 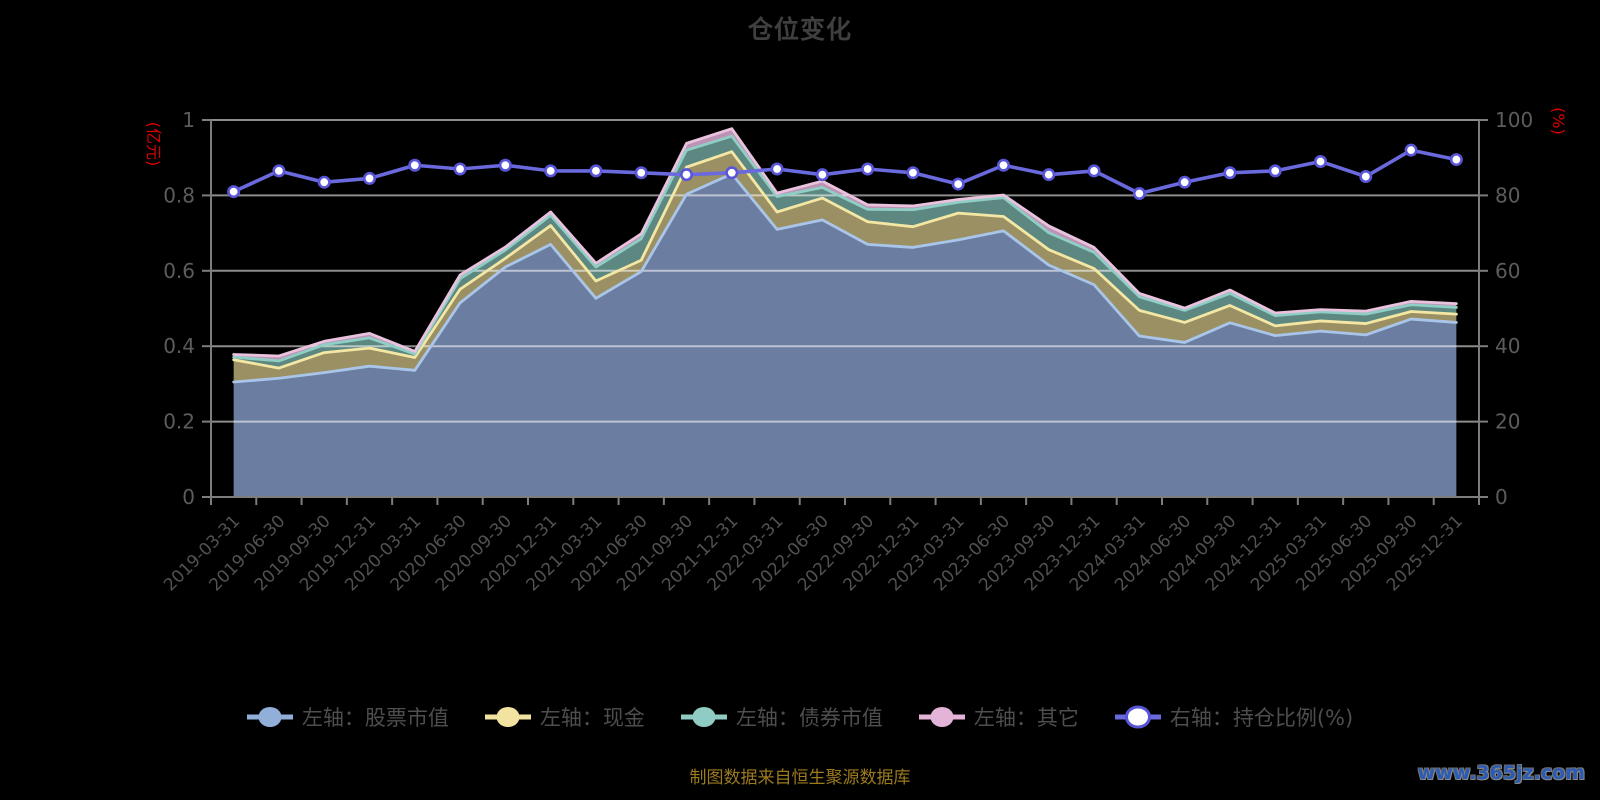 I want to click on right-tick-label: 0, so click(x=1501, y=497).